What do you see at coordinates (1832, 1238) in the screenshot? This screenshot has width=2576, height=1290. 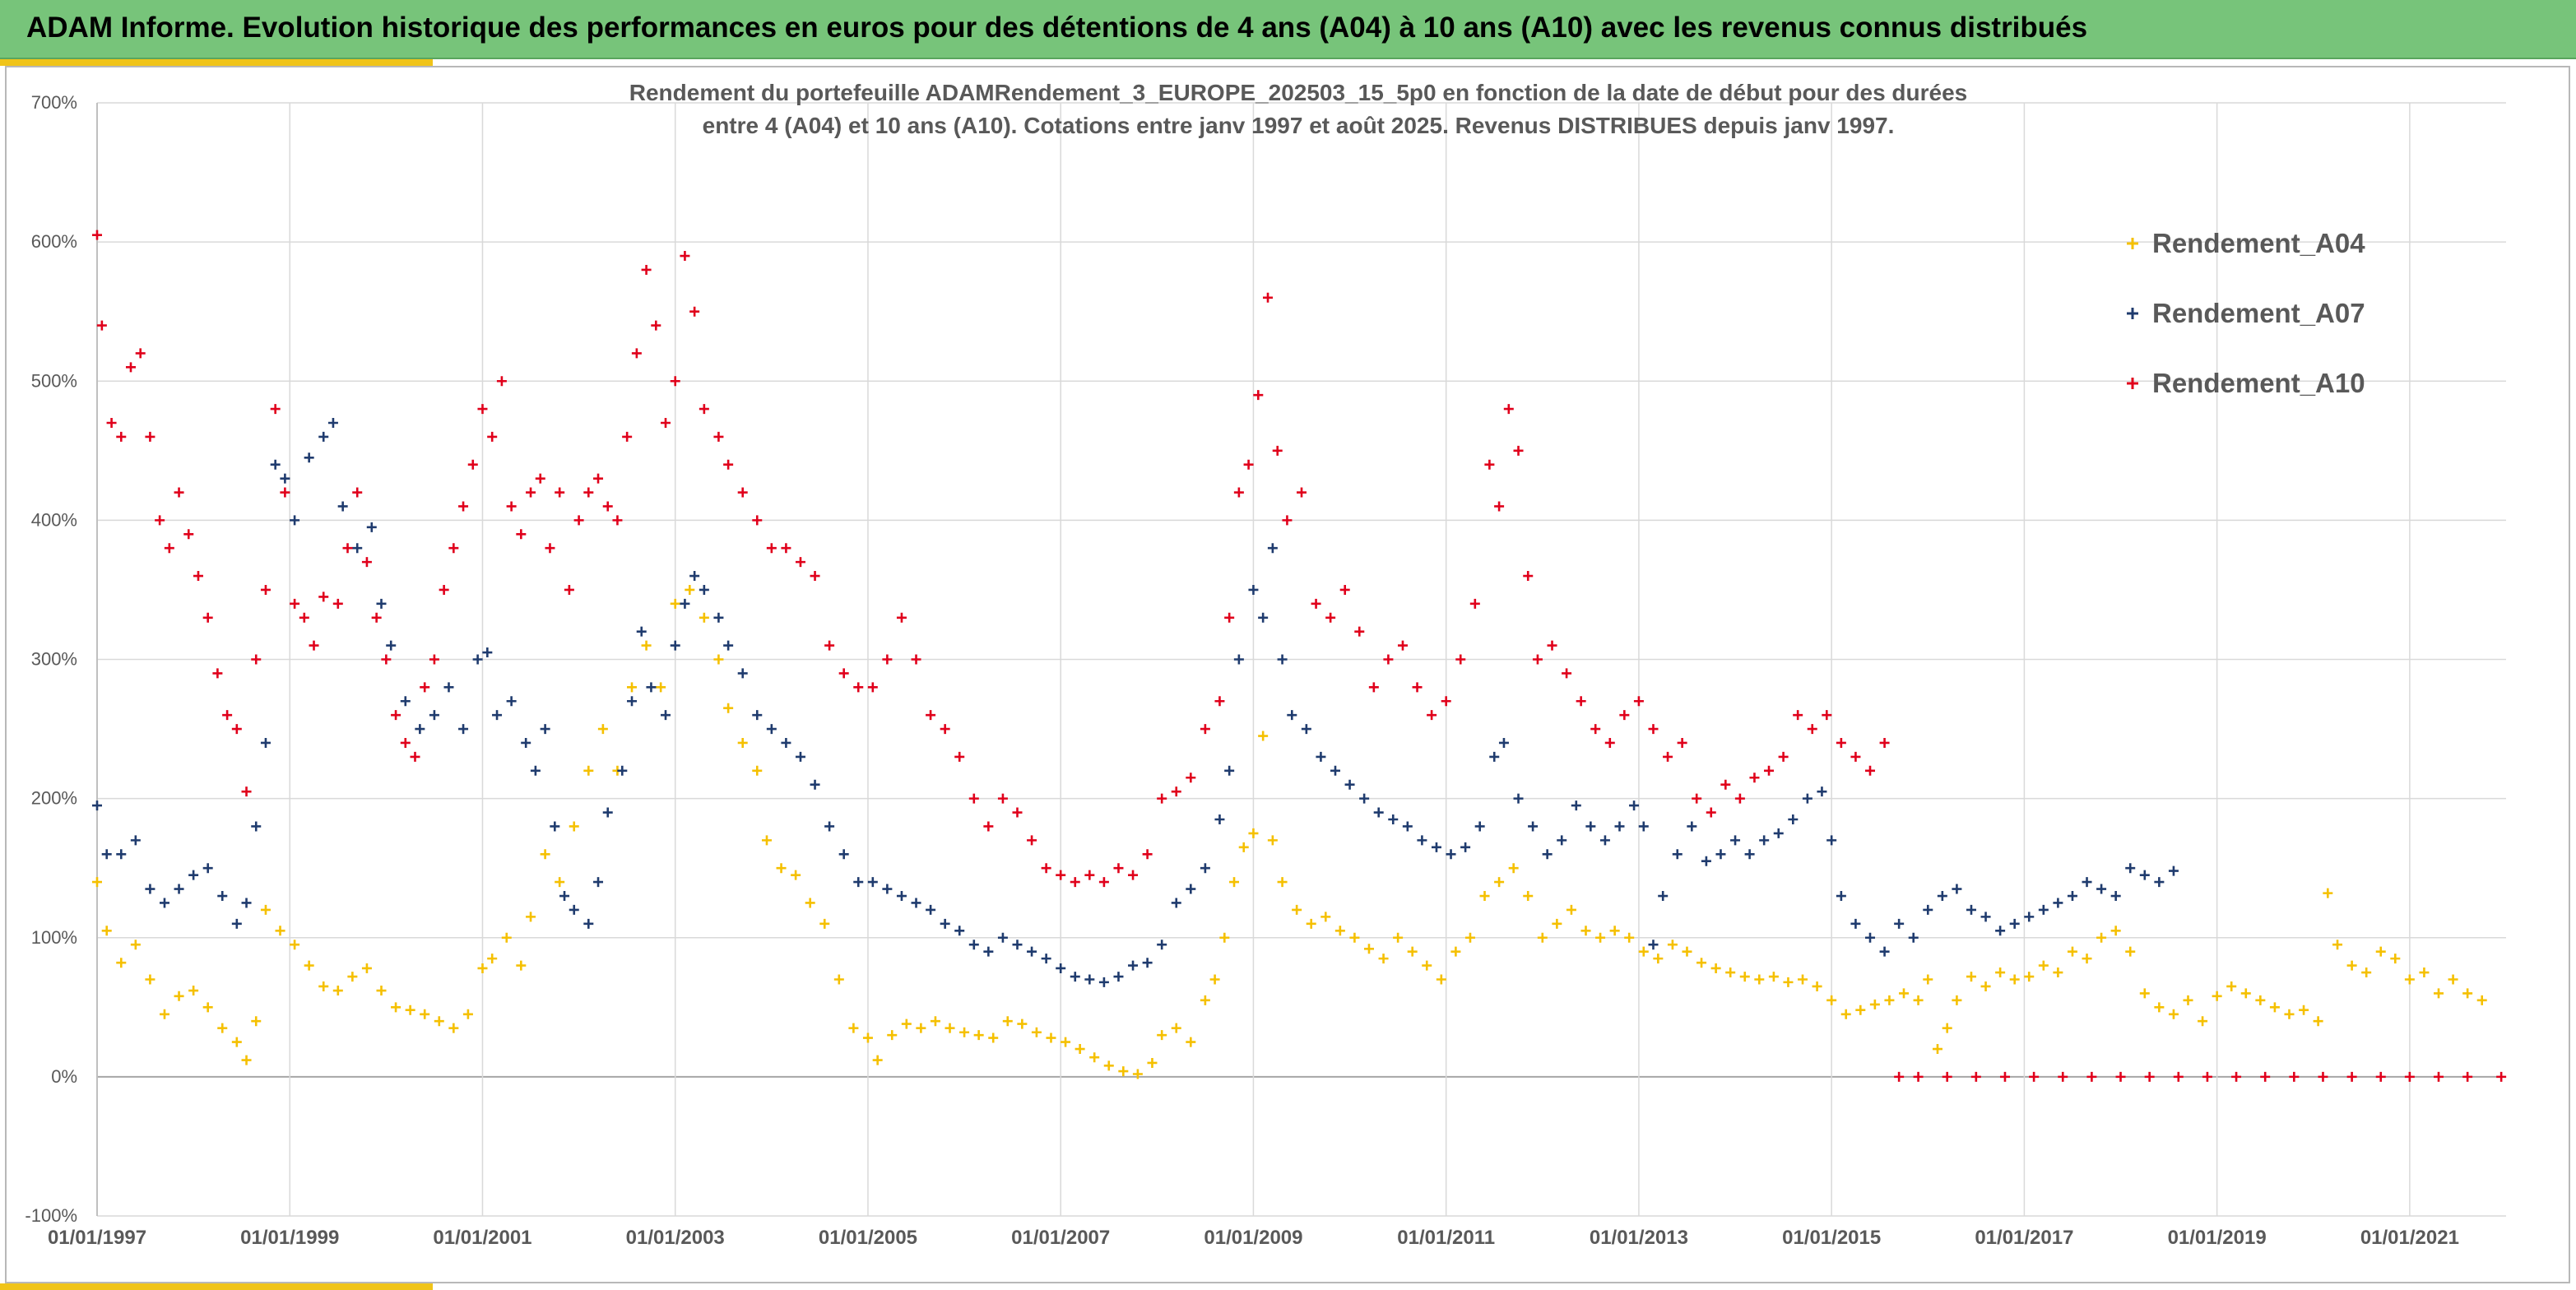 I see `x-tick-label: 01/01/2015` at bounding box center [1832, 1238].